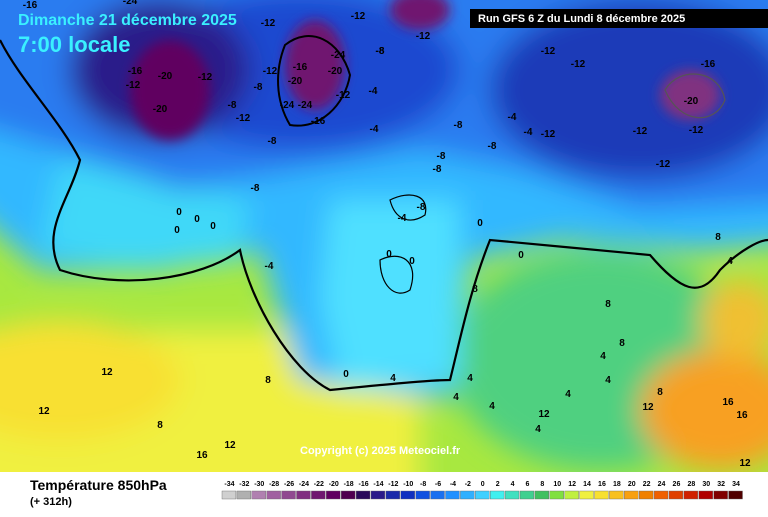 This screenshot has width=768, height=517. I want to click on legend-label: 6, so click(527, 484).